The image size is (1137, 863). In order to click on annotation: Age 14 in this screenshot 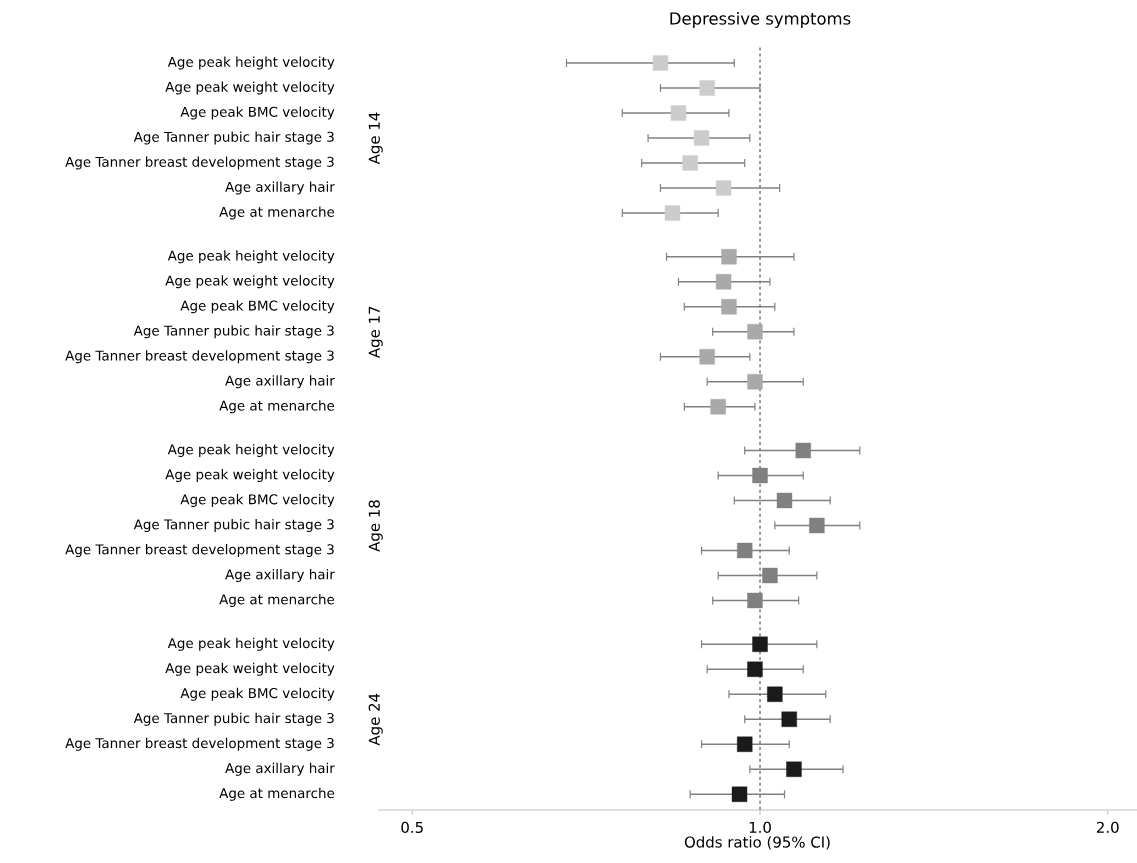, I will do `click(375, 138)`.